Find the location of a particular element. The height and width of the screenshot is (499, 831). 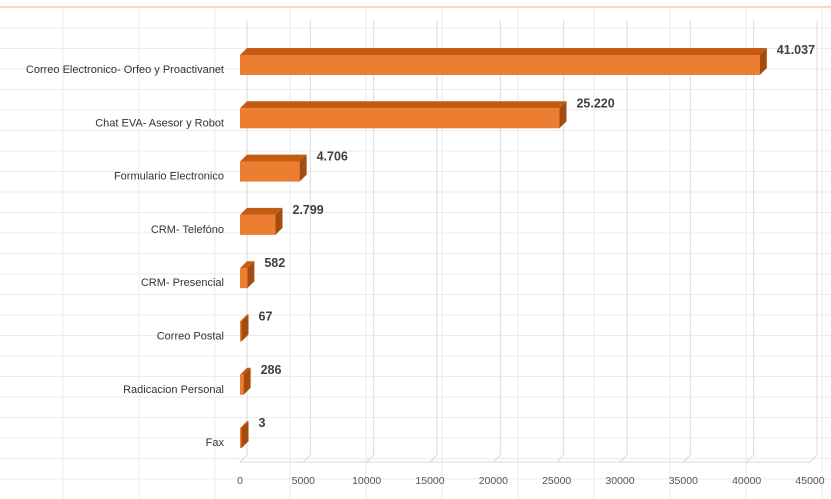

tick-label: 25000 is located at coordinates (556, 481).